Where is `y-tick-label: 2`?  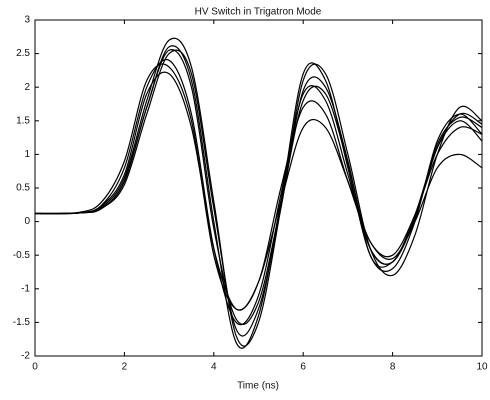 y-tick-label: 2 is located at coordinates (27, 87).